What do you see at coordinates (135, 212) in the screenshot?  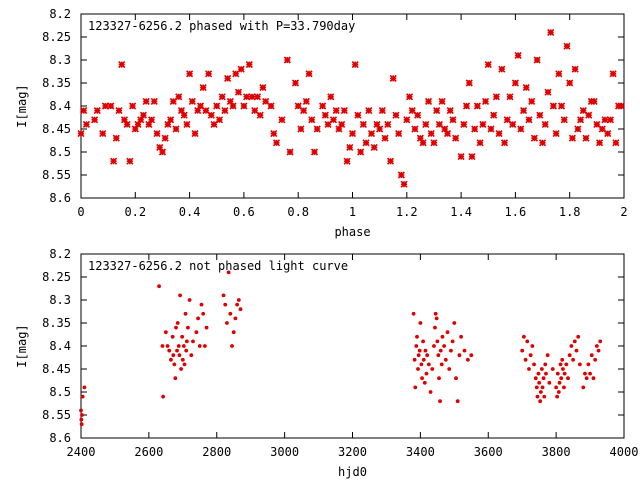 I see `x-tick-label: 0.2` at bounding box center [135, 212].